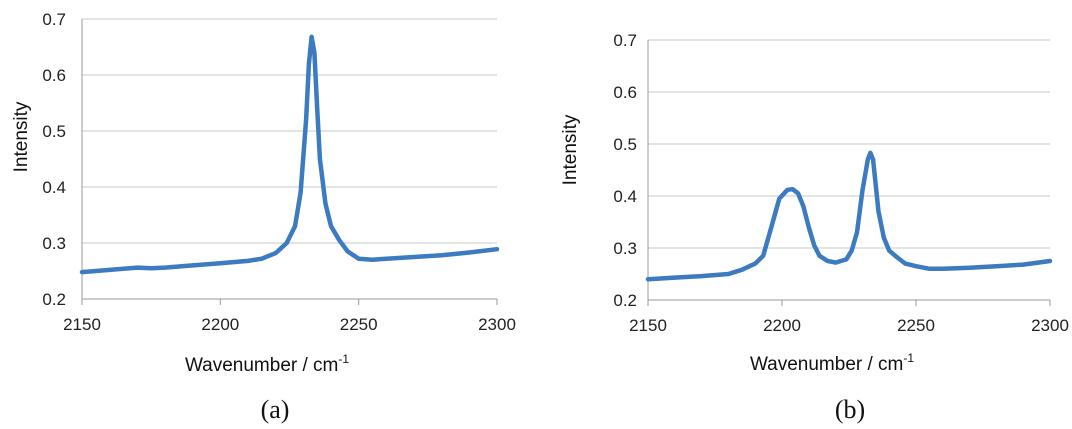 The height and width of the screenshot is (429, 1072). I want to click on y-tick-label-b-0.5: 0.5, so click(625, 144).